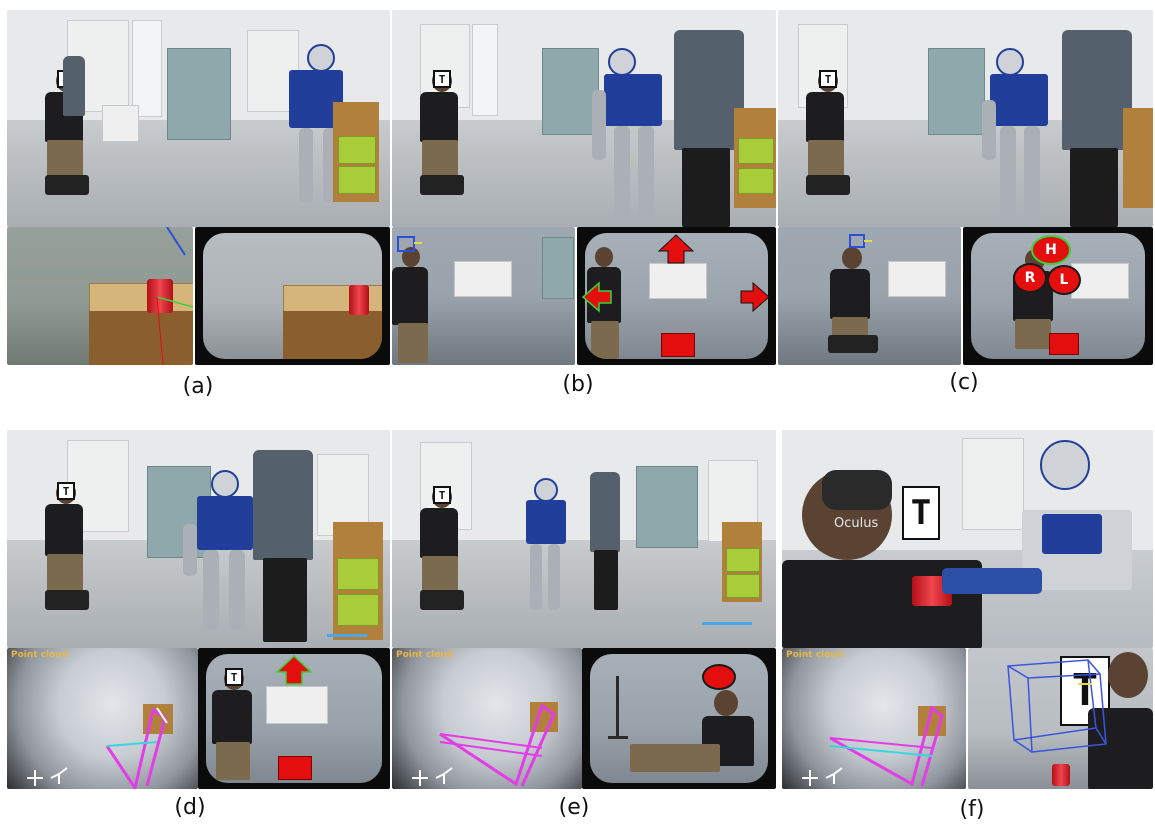 The image size is (1155, 825). What do you see at coordinates (198, 118) in the screenshot?
I see `panel-a-scene: T` at bounding box center [198, 118].